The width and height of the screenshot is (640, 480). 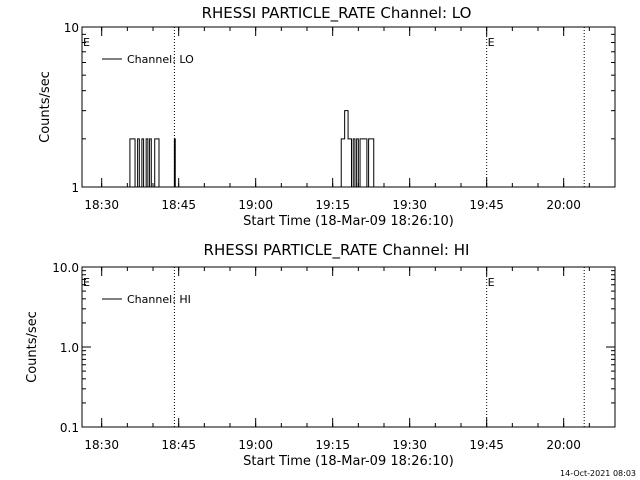 I want to click on legend-label: Channel: LO, so click(x=160, y=59).